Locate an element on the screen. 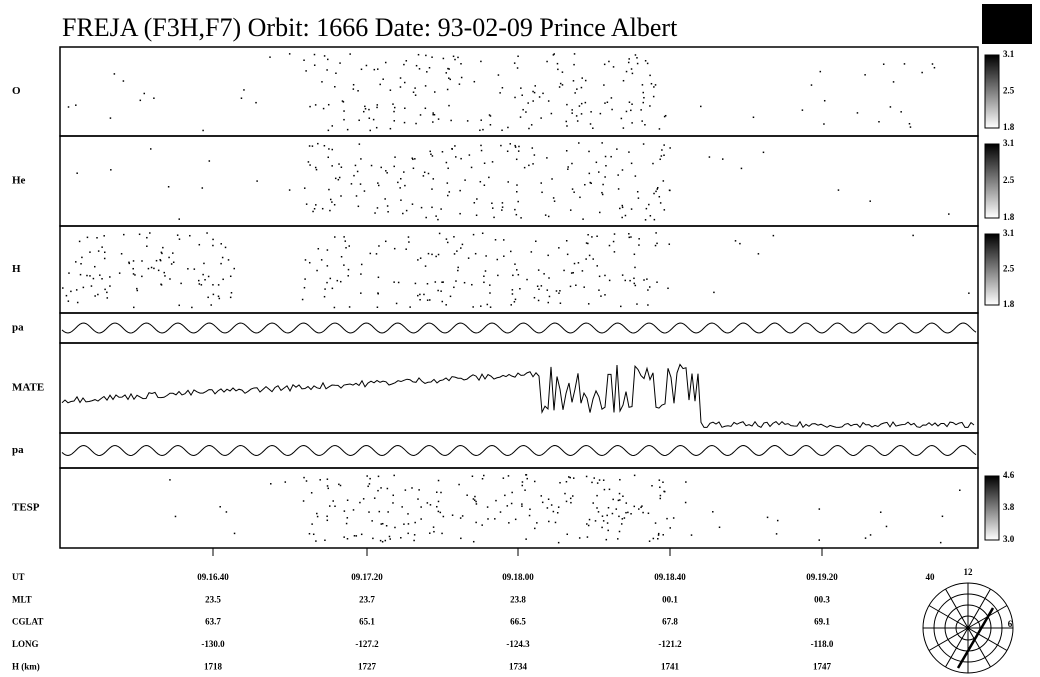 The image size is (1040, 677). texture-line is located at coordinates (518, 396).